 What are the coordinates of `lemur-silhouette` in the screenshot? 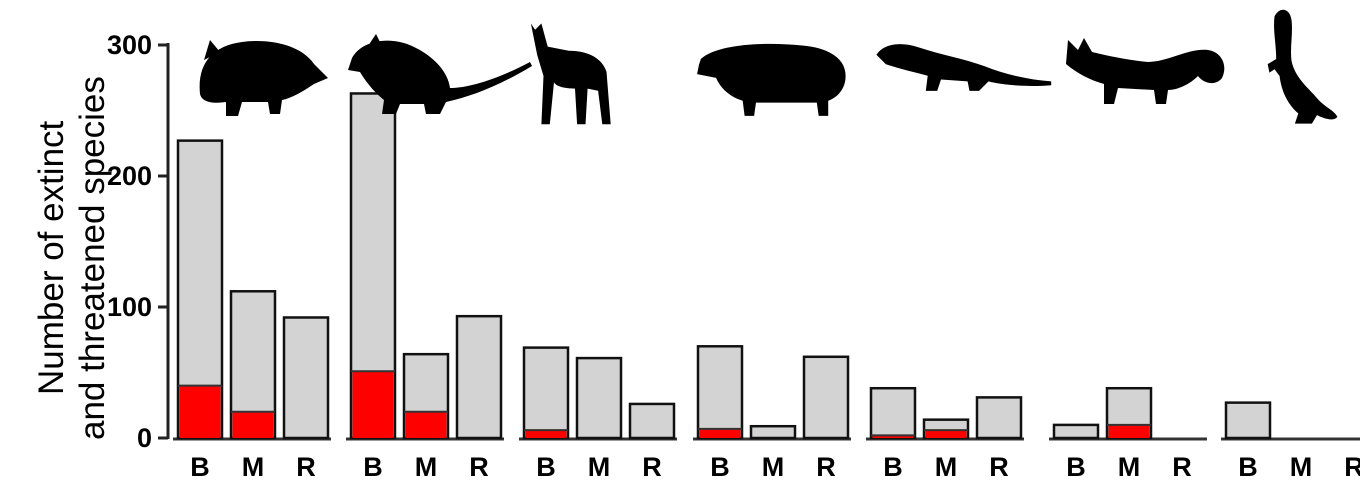 It's located at (263, 78).